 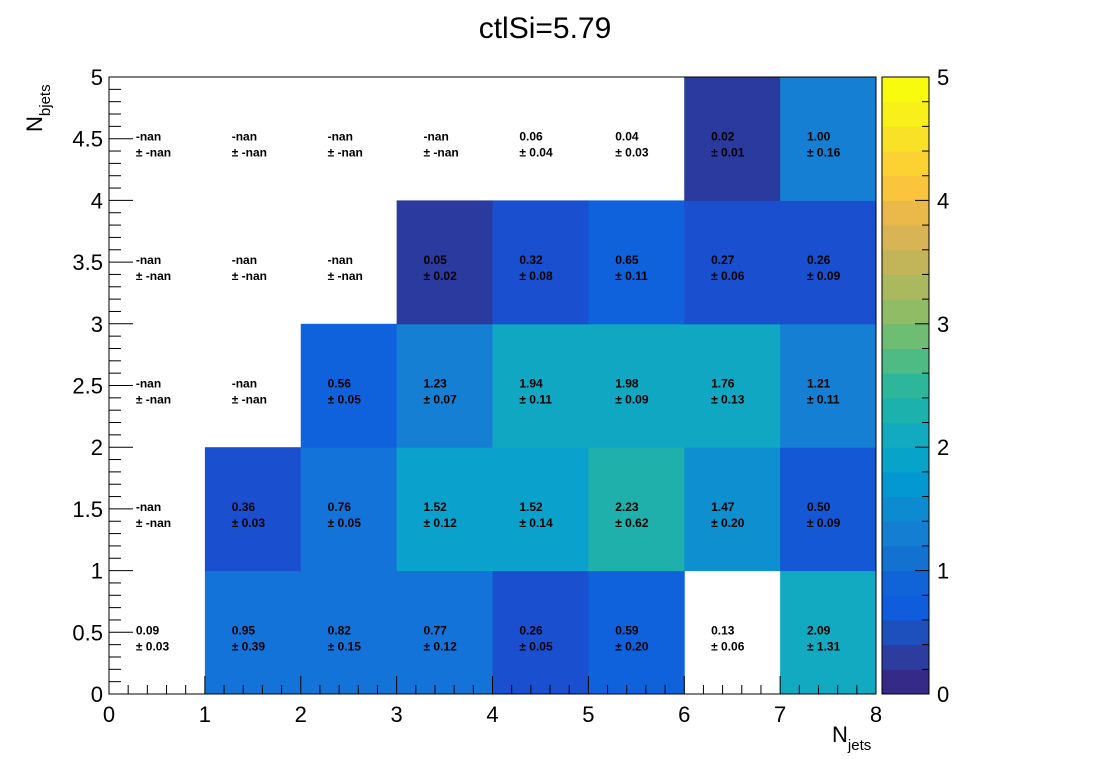 I want to click on cell-value-4-4: 0.06, so click(x=531, y=137).